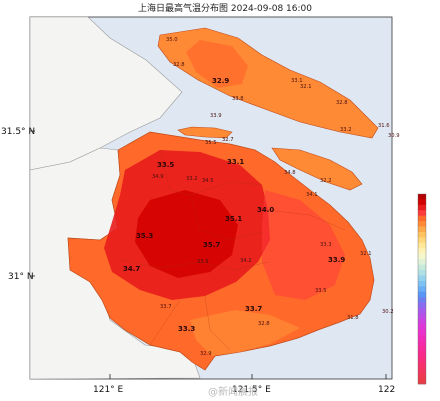  I want to click on station-value: 34.1, so click(312, 195).